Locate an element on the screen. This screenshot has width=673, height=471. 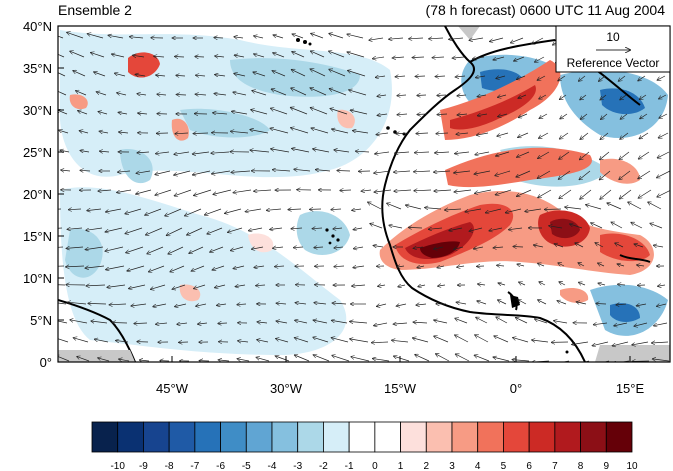
colorbar-label: 1 is located at coordinates (401, 466).